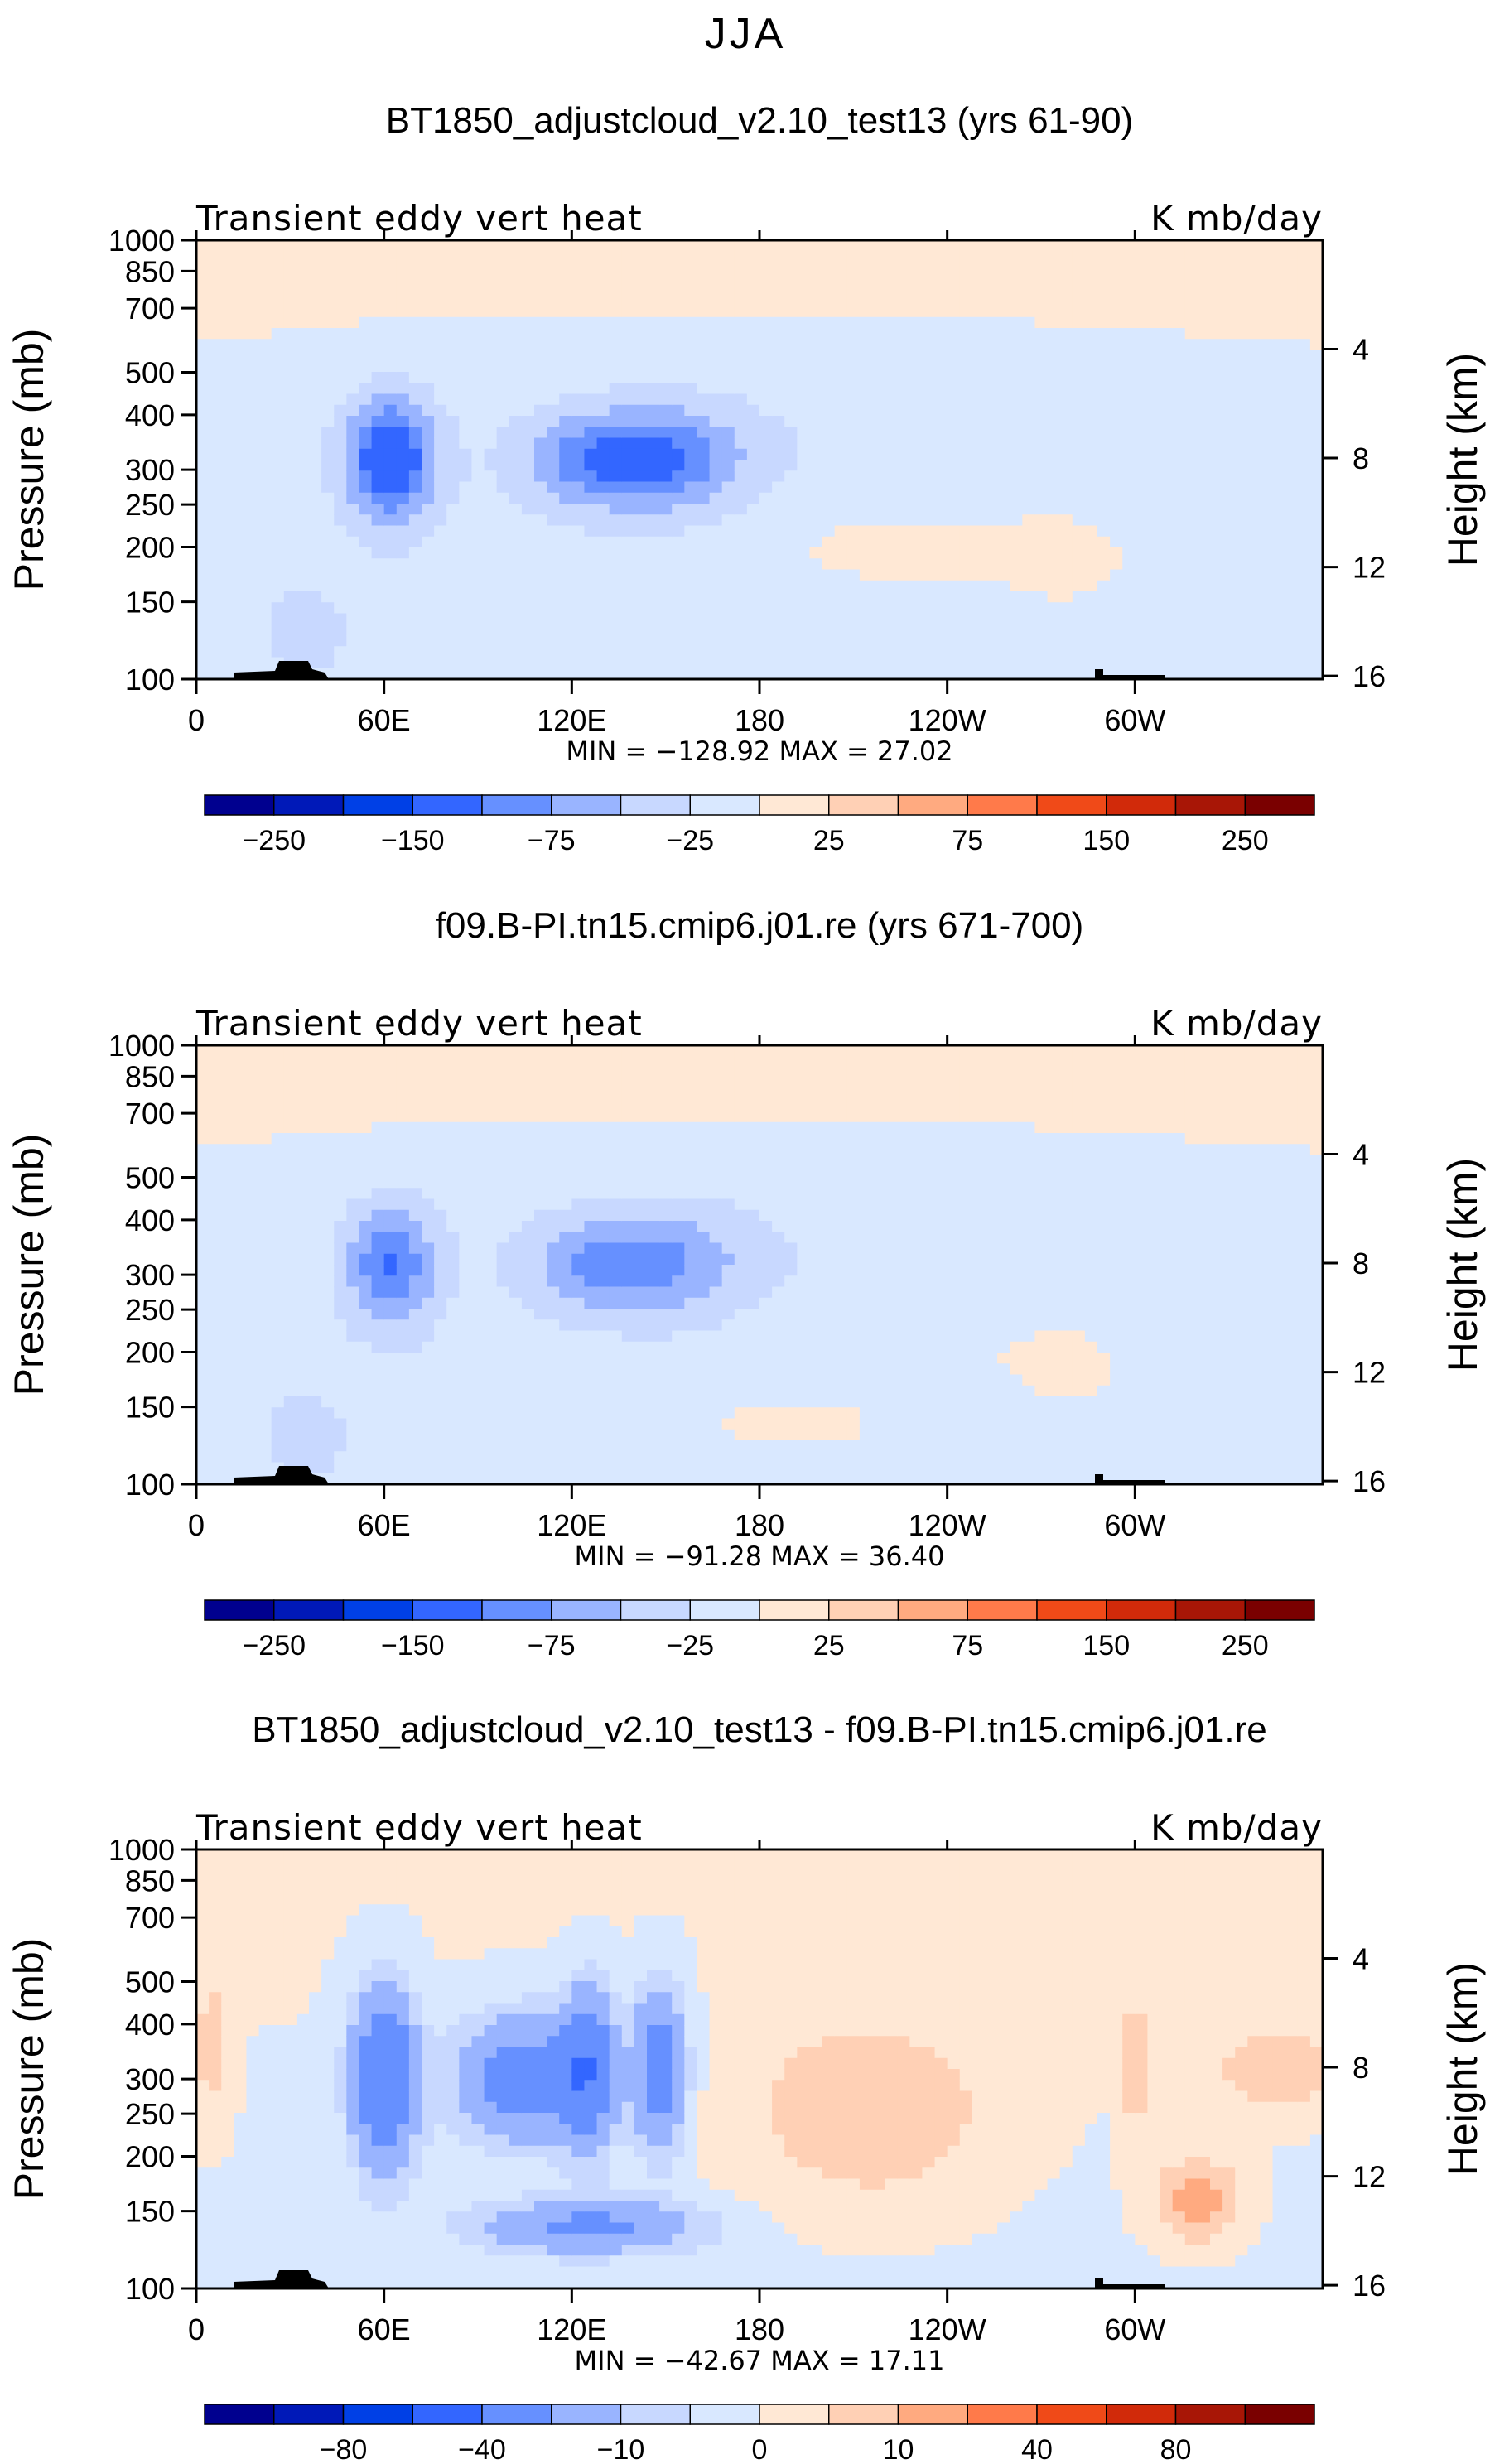 This screenshot has width=1490, height=2464. I want to click on colorbar-swatch, so click(516, 805).